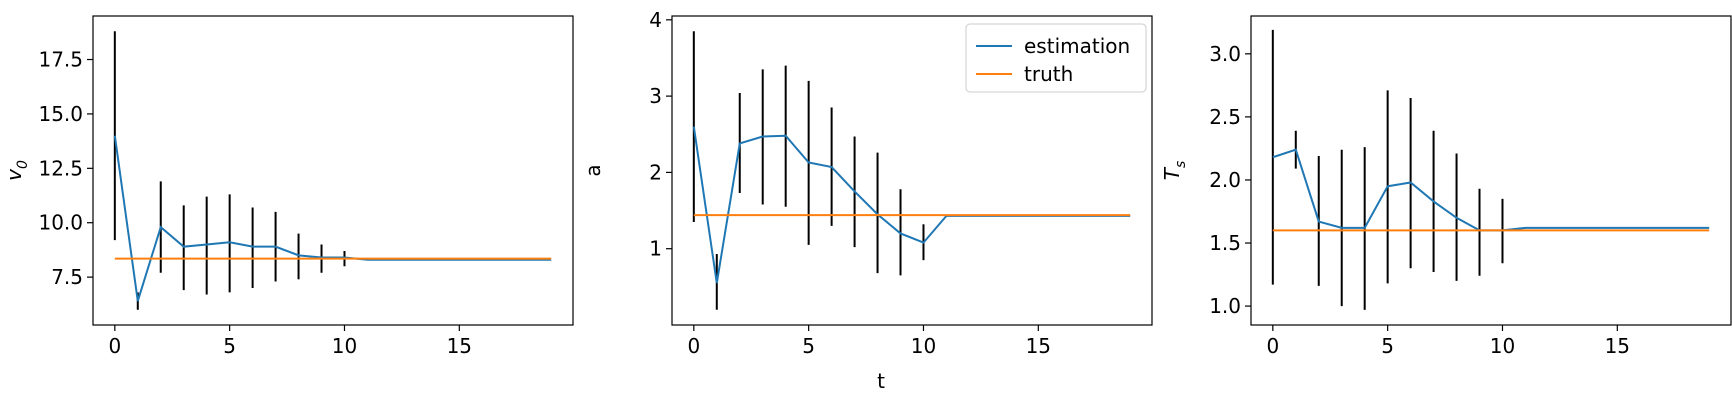  What do you see at coordinates (1225, 117) in the screenshot?
I see `y-tick-label: 2.5` at bounding box center [1225, 117].